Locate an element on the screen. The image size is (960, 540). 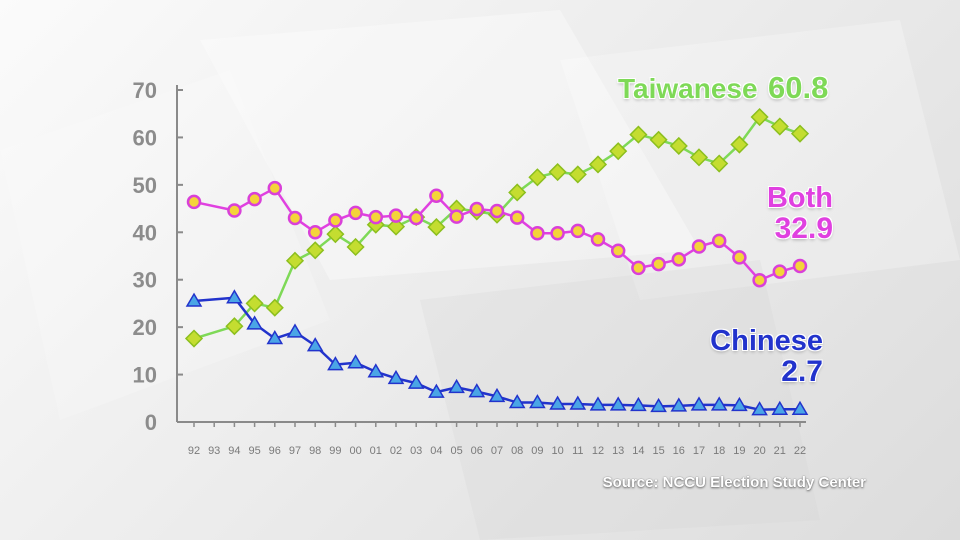
x-tick-label: 01 is located at coordinates (376, 451).